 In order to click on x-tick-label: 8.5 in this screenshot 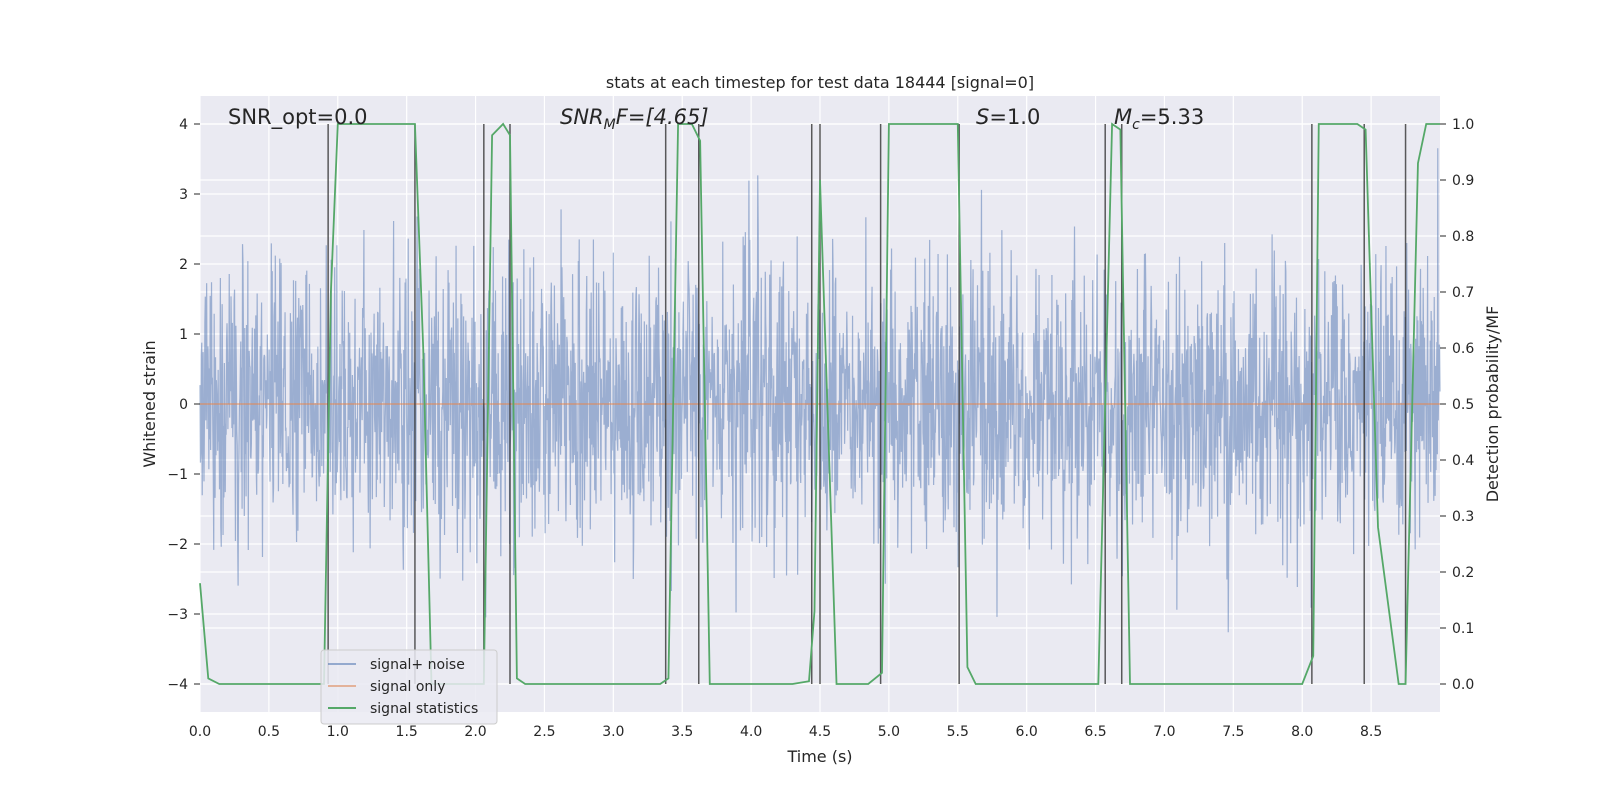, I will do `click(1371, 732)`.